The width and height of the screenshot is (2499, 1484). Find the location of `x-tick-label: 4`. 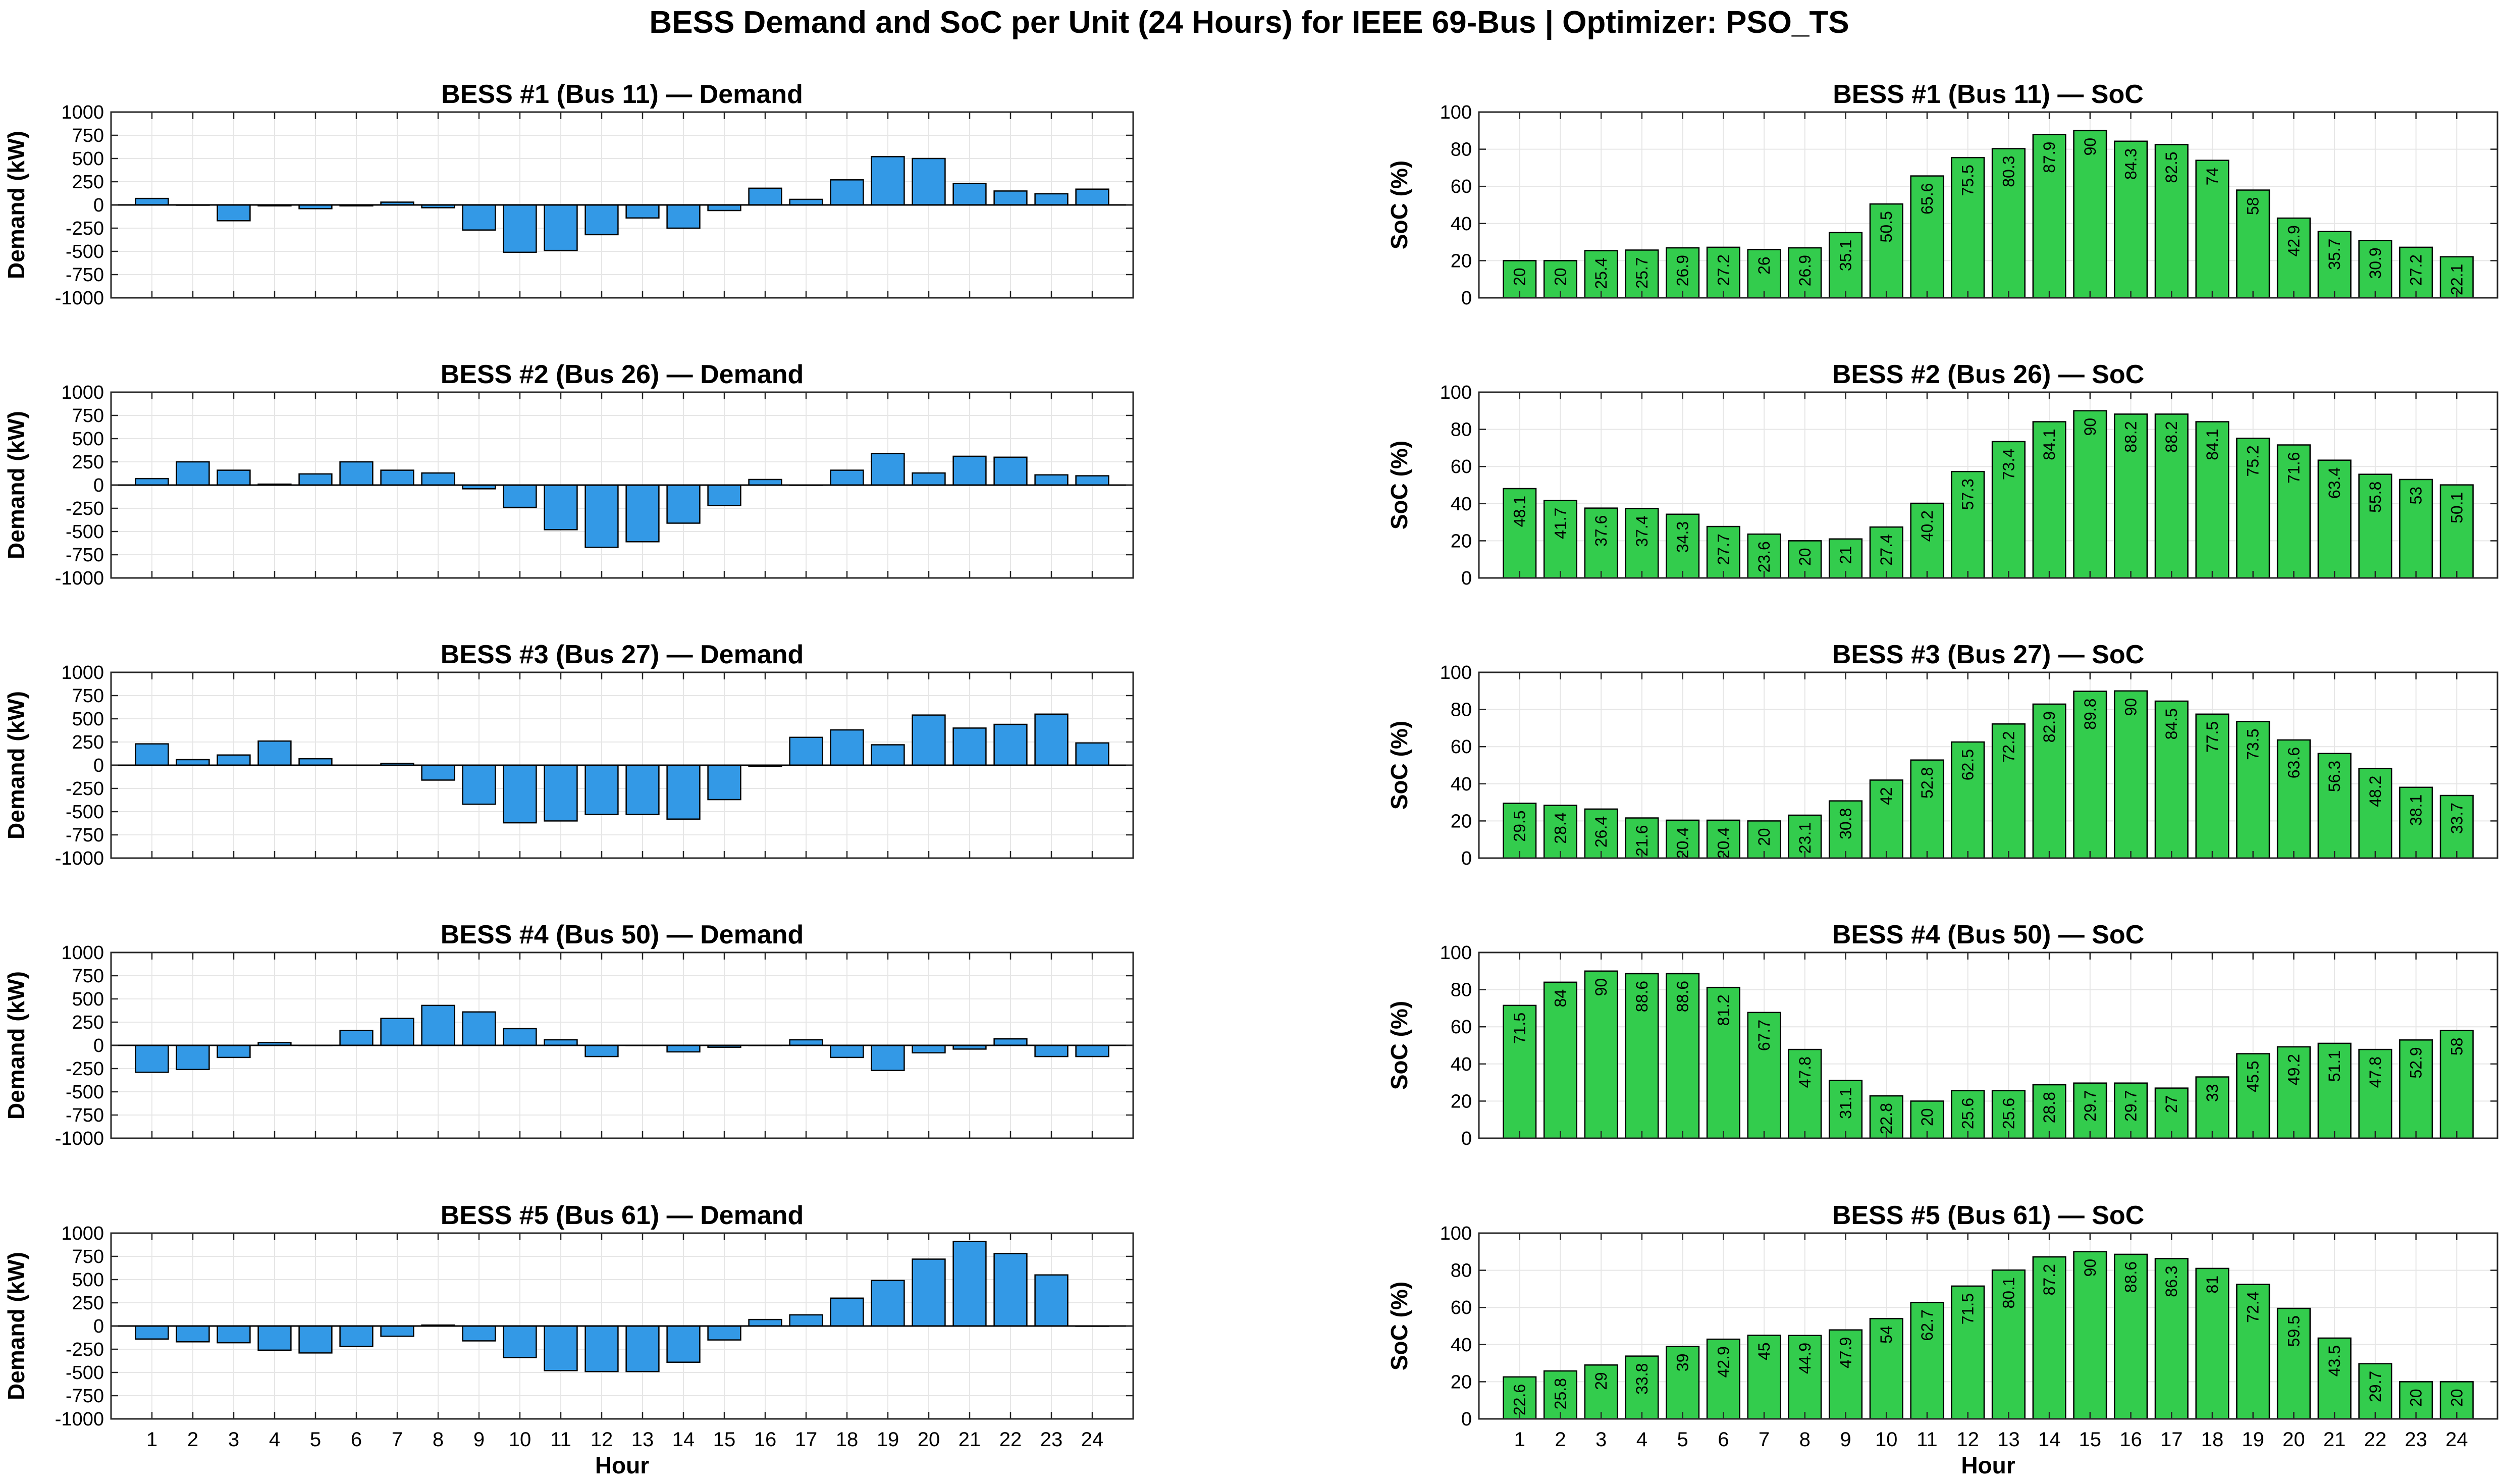

x-tick-label: 4 is located at coordinates (1641, 1439).